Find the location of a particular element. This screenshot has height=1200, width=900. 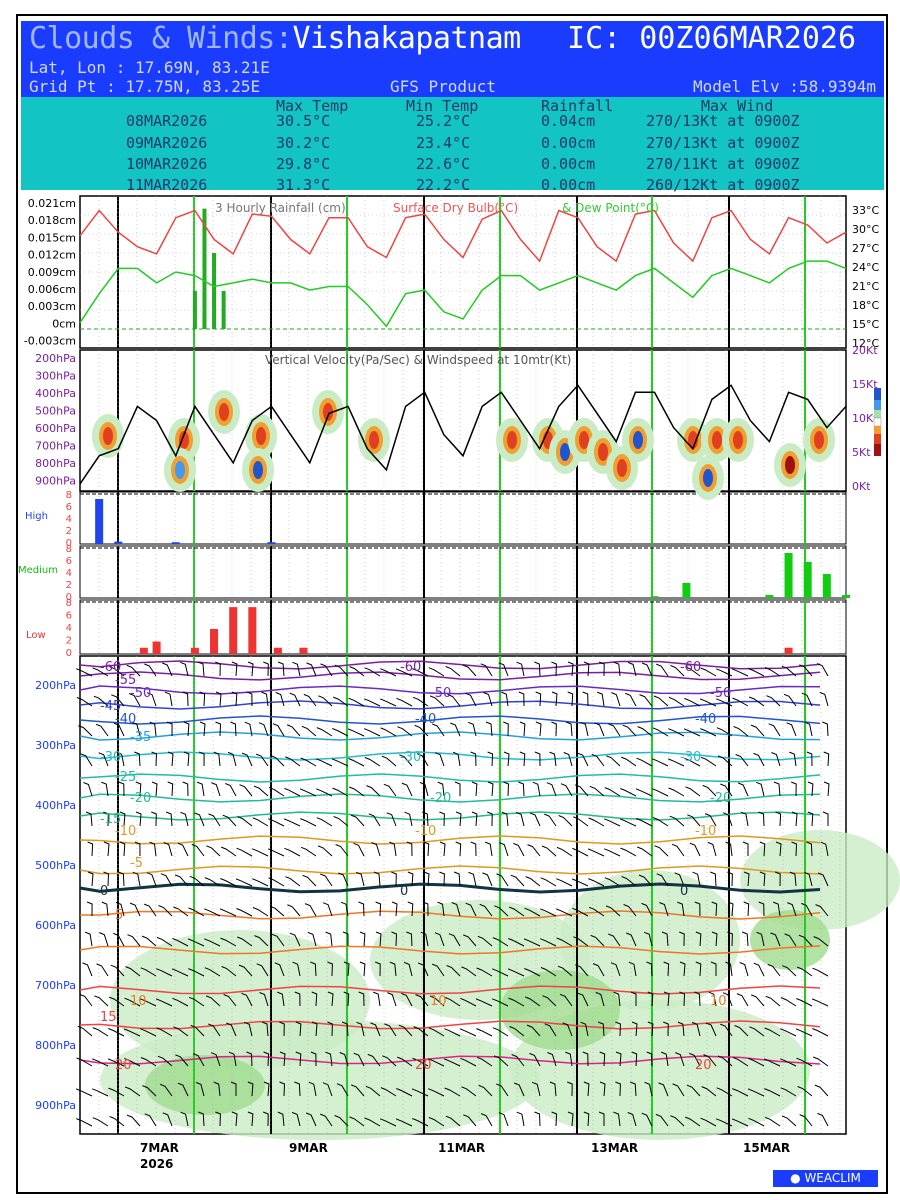

temp-label: -50 is located at coordinates (440, 693).